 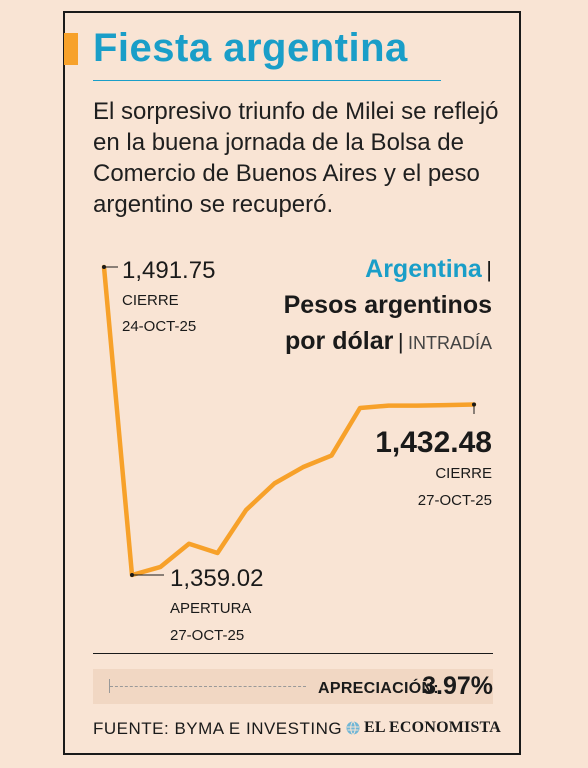 I want to click on chart-measure-line1: Pesos argentinos, so click(x=387, y=305).